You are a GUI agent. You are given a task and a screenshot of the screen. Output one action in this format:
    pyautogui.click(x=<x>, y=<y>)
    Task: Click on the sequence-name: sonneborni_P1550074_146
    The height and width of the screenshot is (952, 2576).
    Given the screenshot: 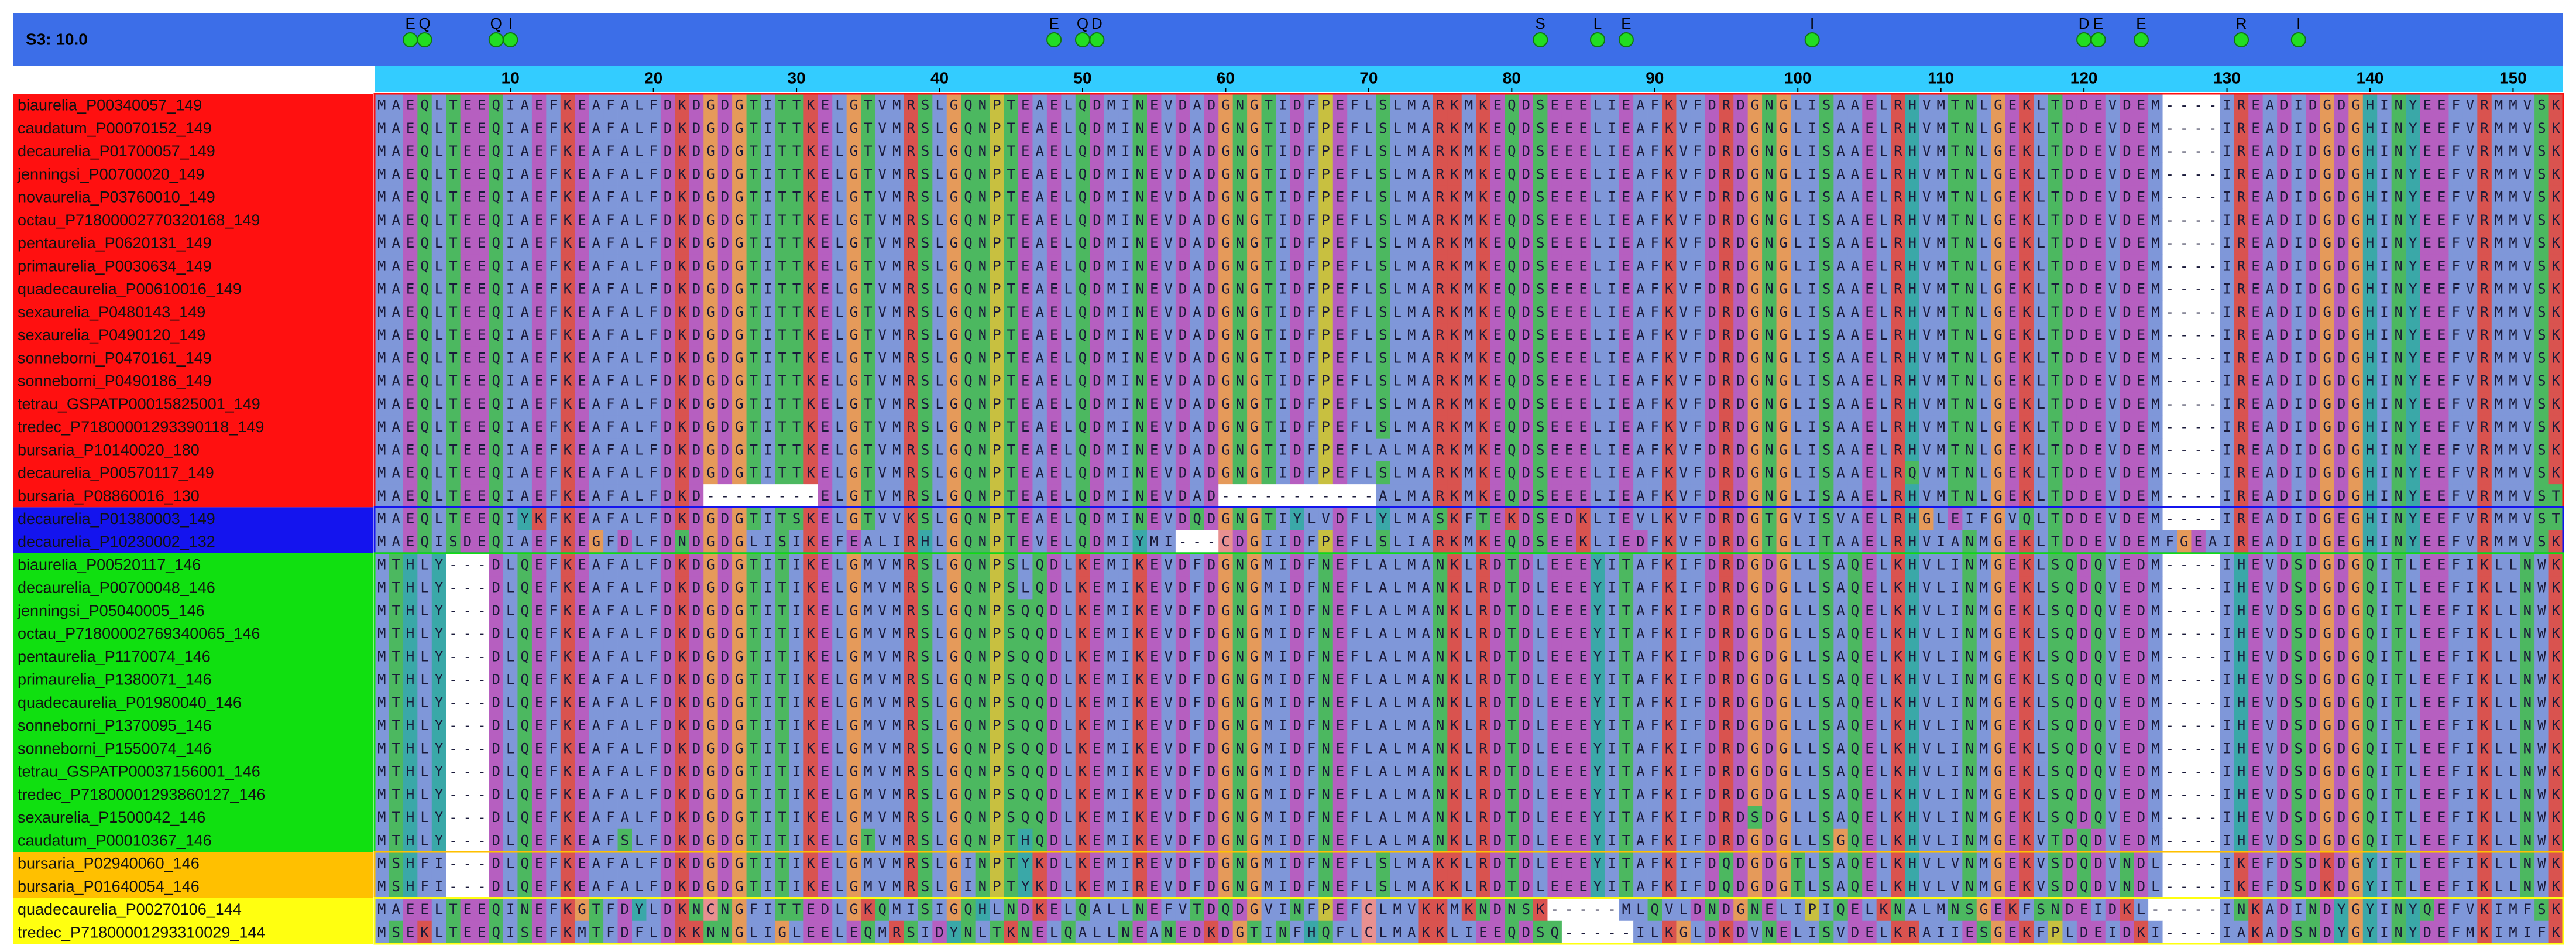 What is the action you would take?
    pyautogui.click(x=115, y=748)
    